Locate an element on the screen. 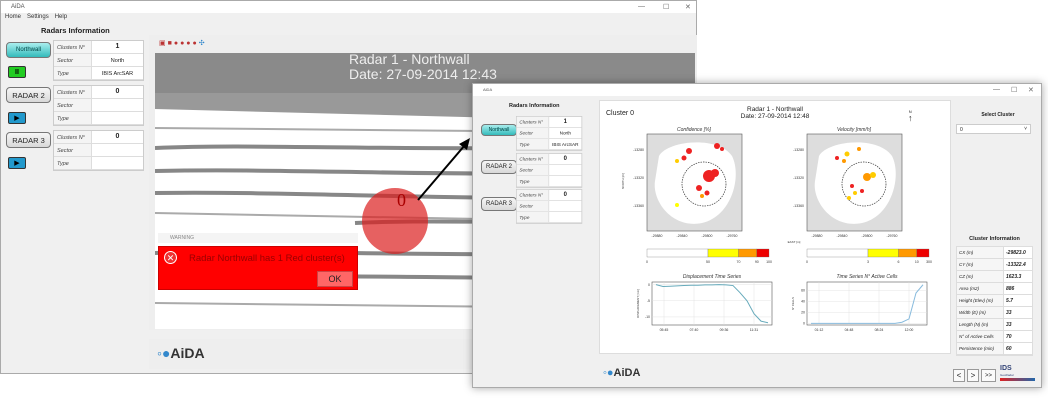 The image size is (1048, 400). x-axis-label: EAST [m] is located at coordinates (794, 242).